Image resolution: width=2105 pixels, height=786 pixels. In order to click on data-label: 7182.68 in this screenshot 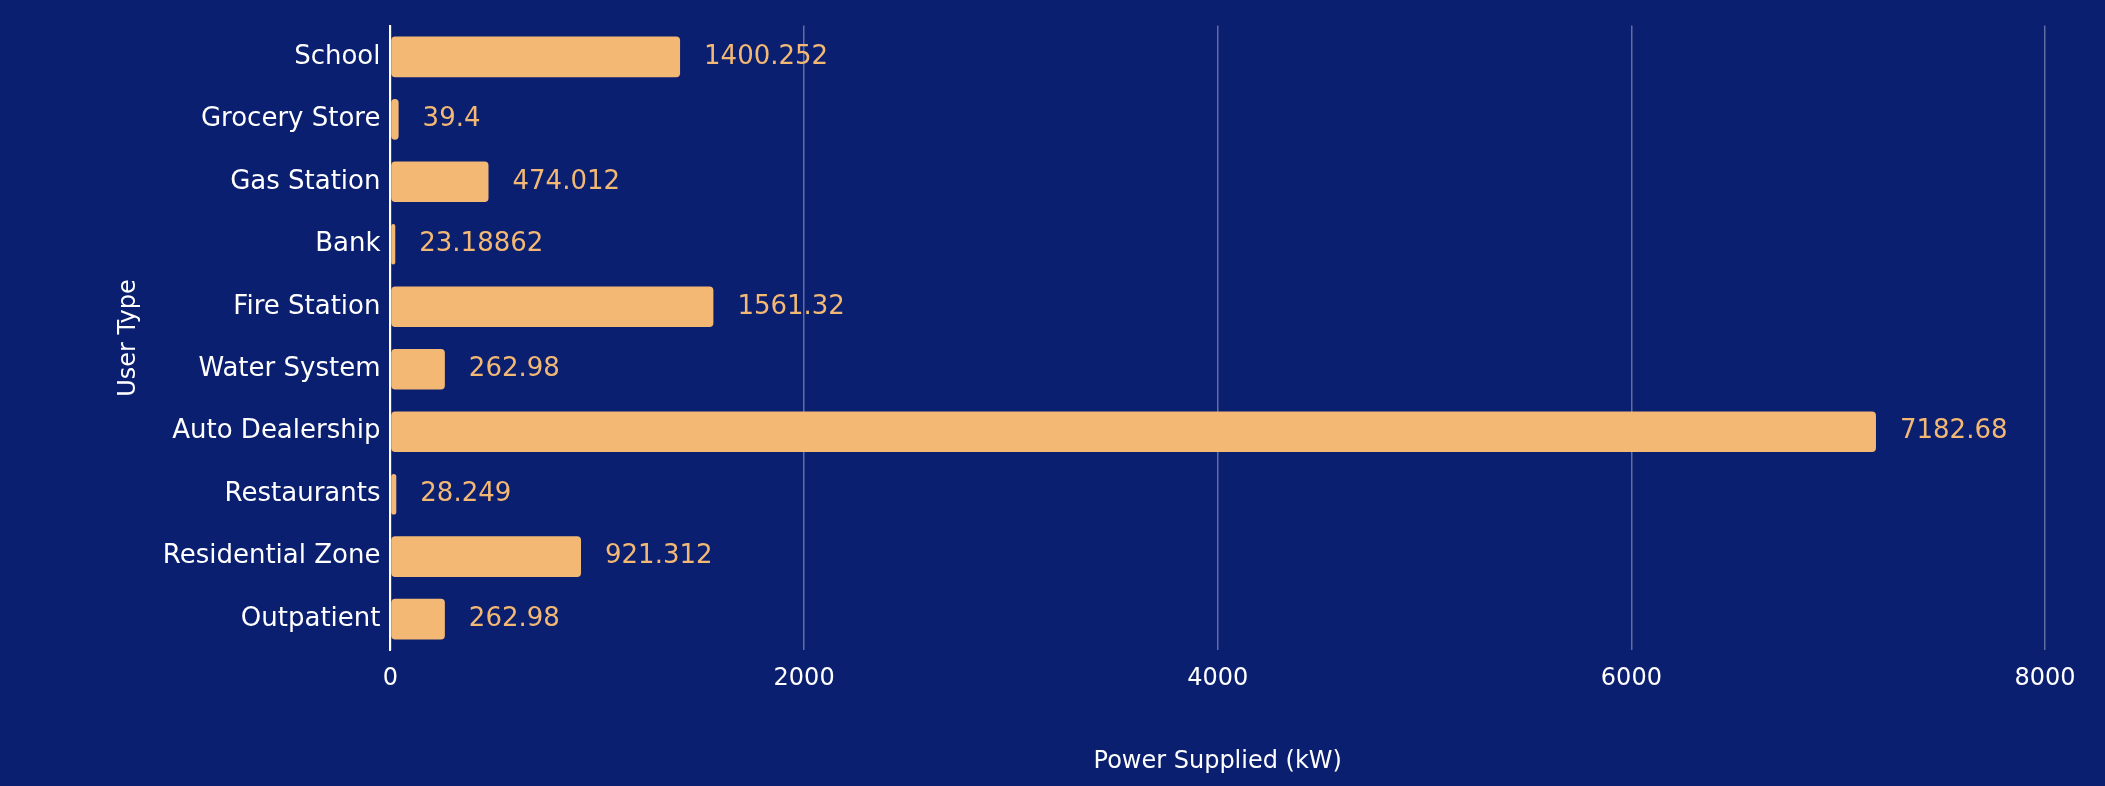, I will do `click(1953, 429)`.